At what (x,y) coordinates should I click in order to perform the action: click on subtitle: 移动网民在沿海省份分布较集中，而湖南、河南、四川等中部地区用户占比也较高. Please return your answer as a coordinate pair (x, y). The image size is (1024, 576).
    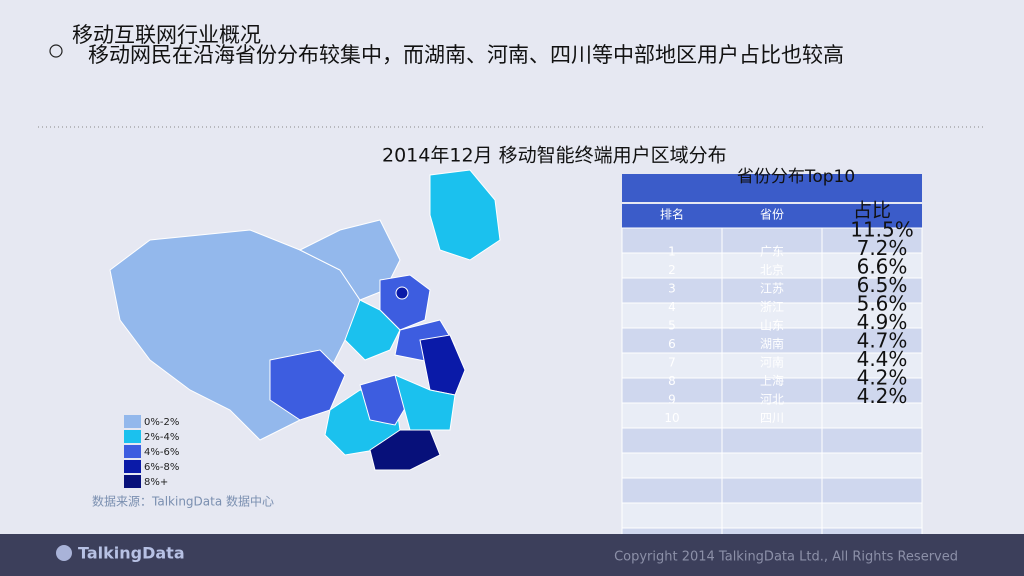
    Looking at the image, I should click on (466, 55).